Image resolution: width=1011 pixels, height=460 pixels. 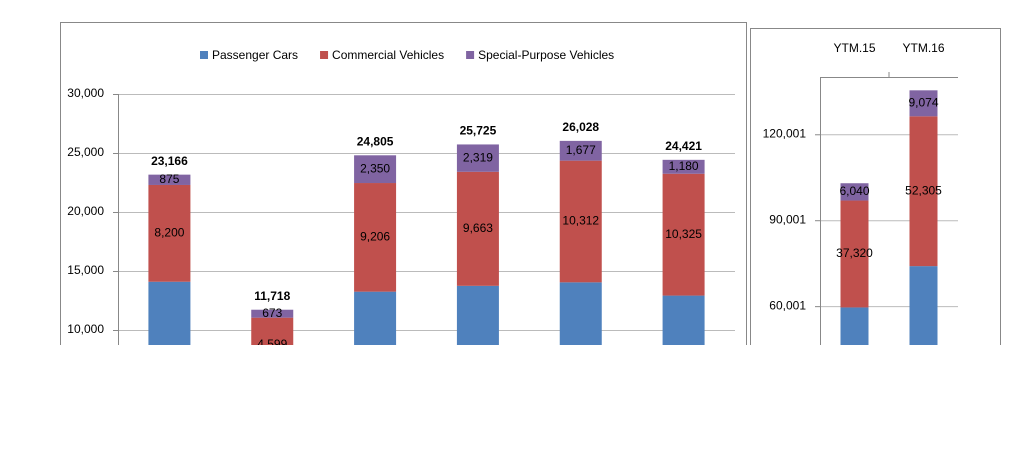 I want to click on value-label: 673, so click(x=272, y=313).